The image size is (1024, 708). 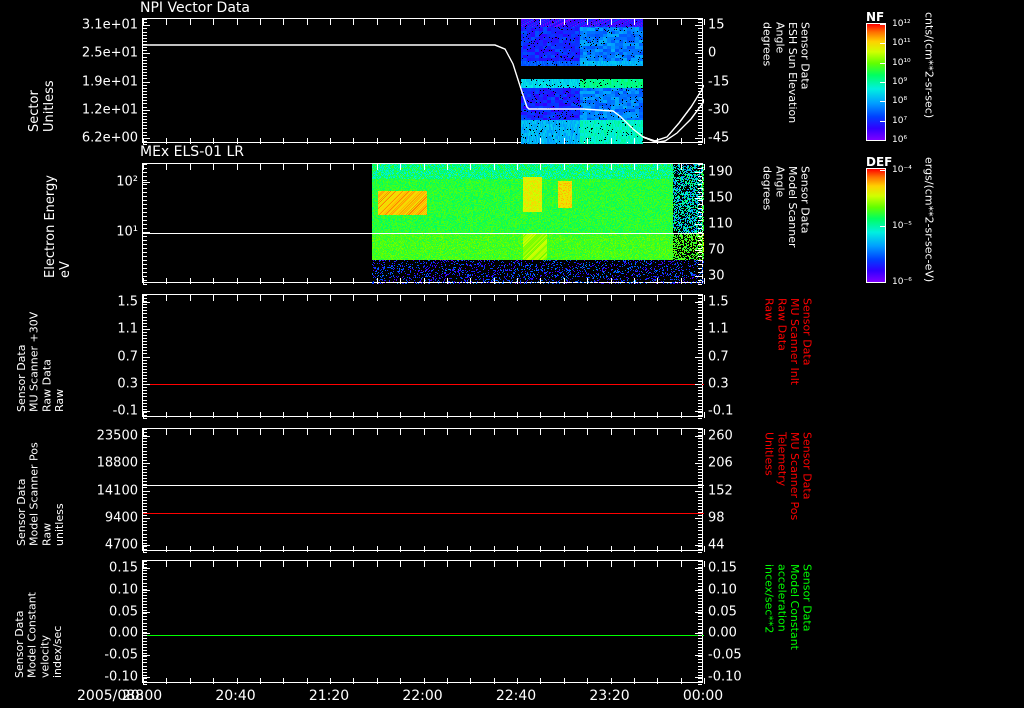 I want to click on def-colorbar, so click(x=876, y=225).